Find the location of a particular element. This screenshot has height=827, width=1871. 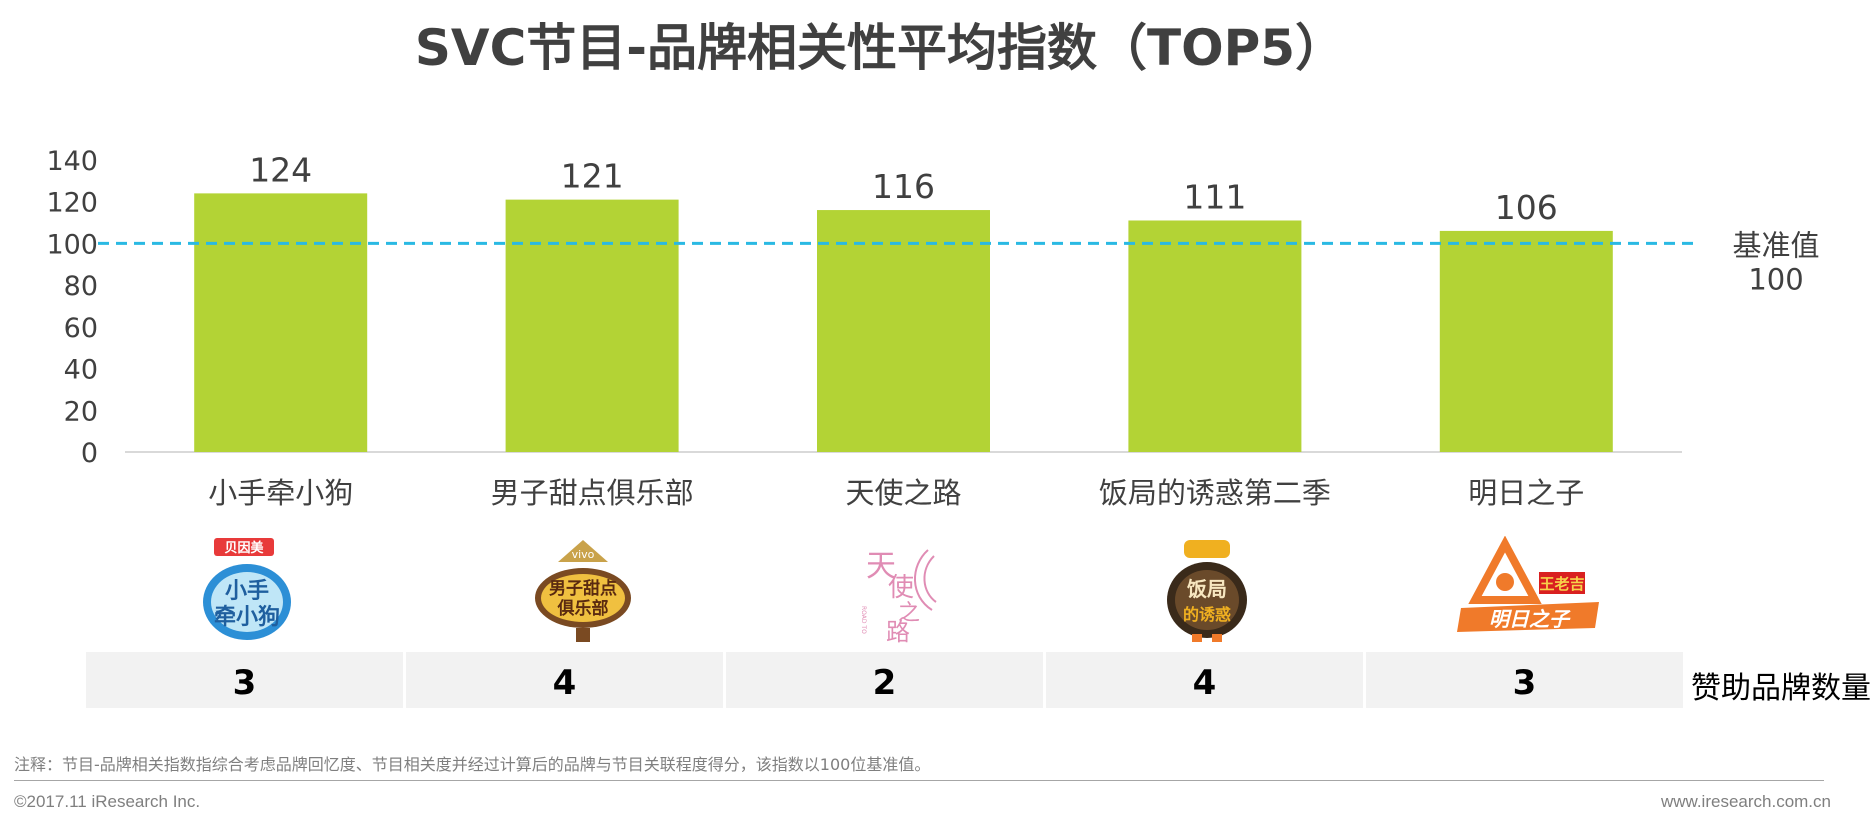

svg-text: 饭局 is located at coordinates (1207, 589).